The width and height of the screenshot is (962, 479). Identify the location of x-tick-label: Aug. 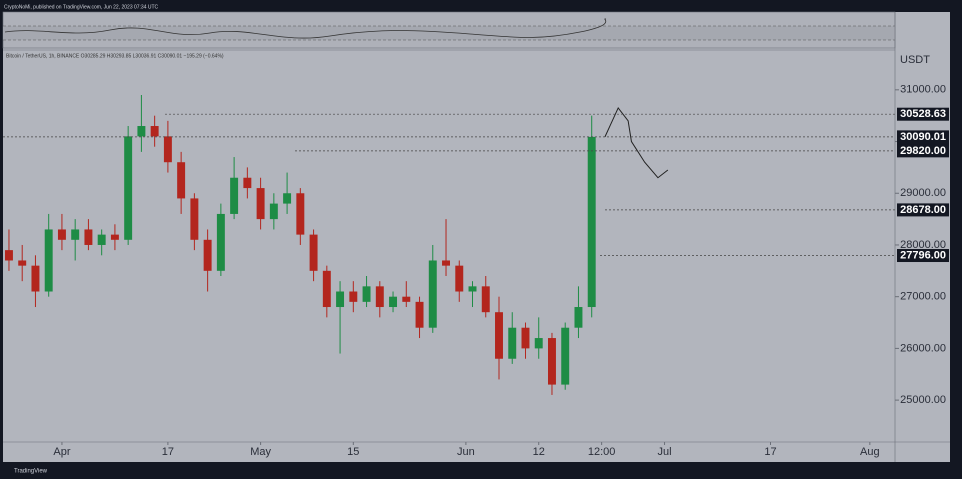
(870, 452).